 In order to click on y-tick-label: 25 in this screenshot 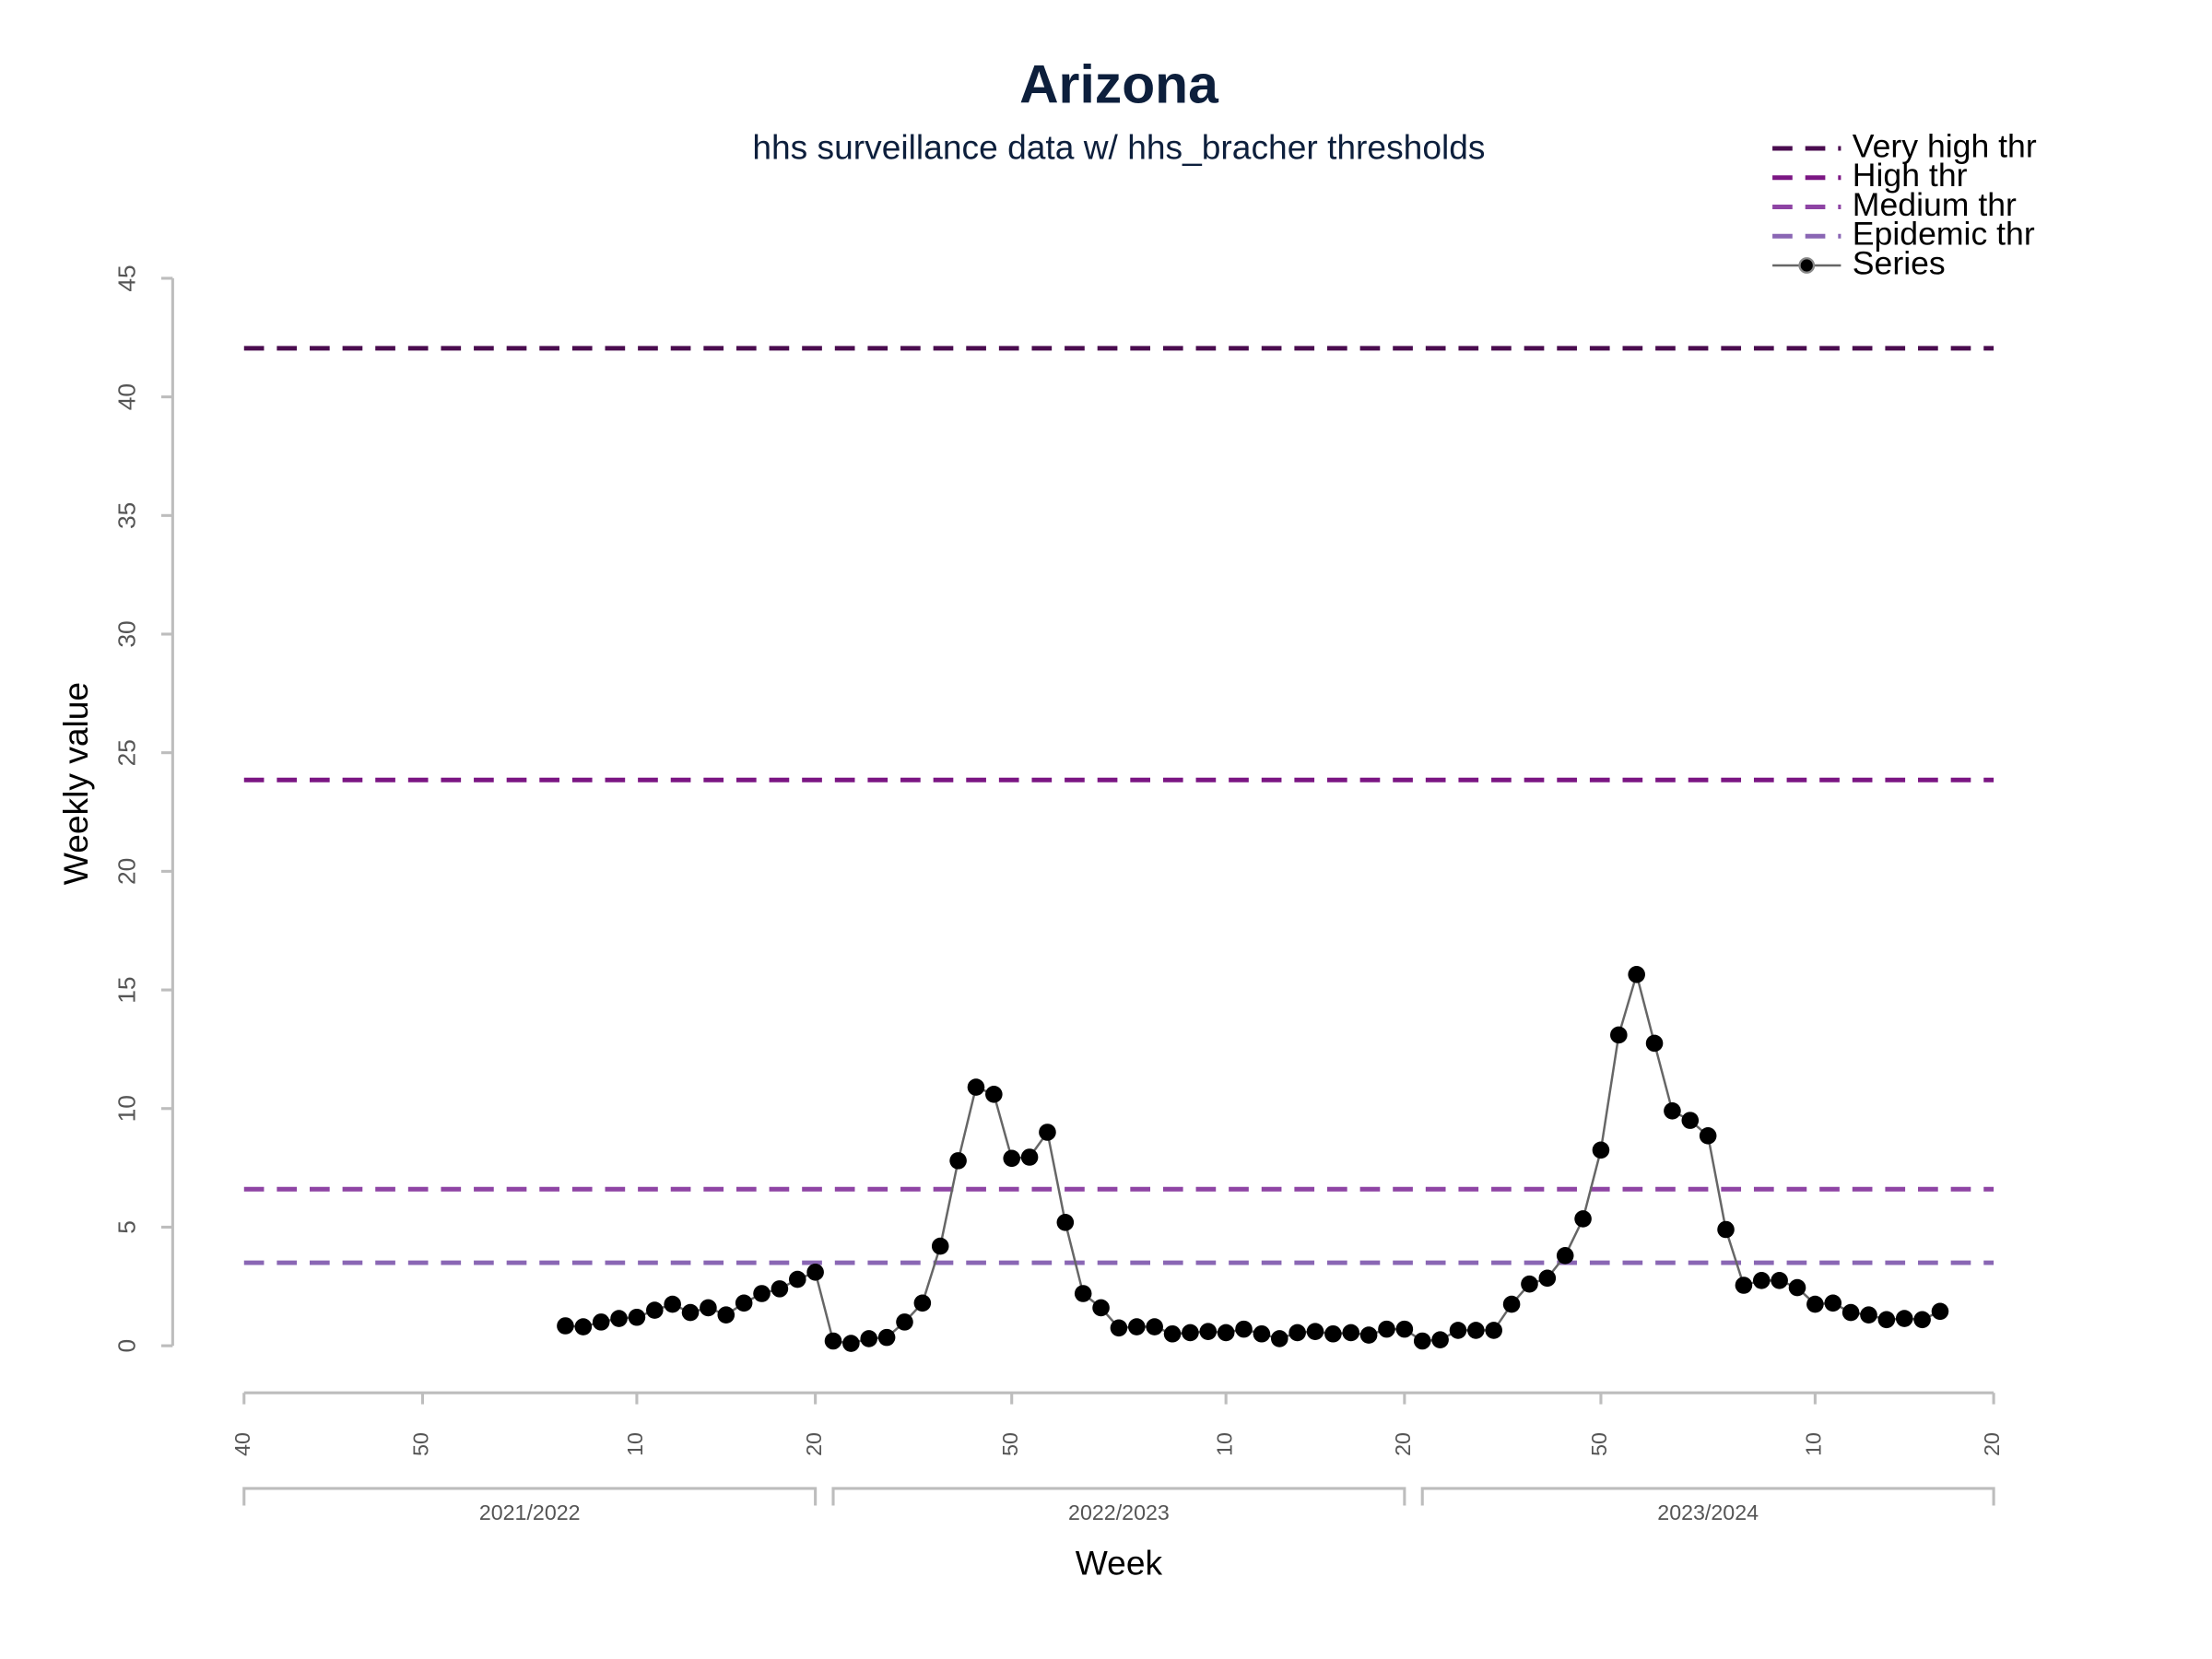, I will do `click(126, 752)`.